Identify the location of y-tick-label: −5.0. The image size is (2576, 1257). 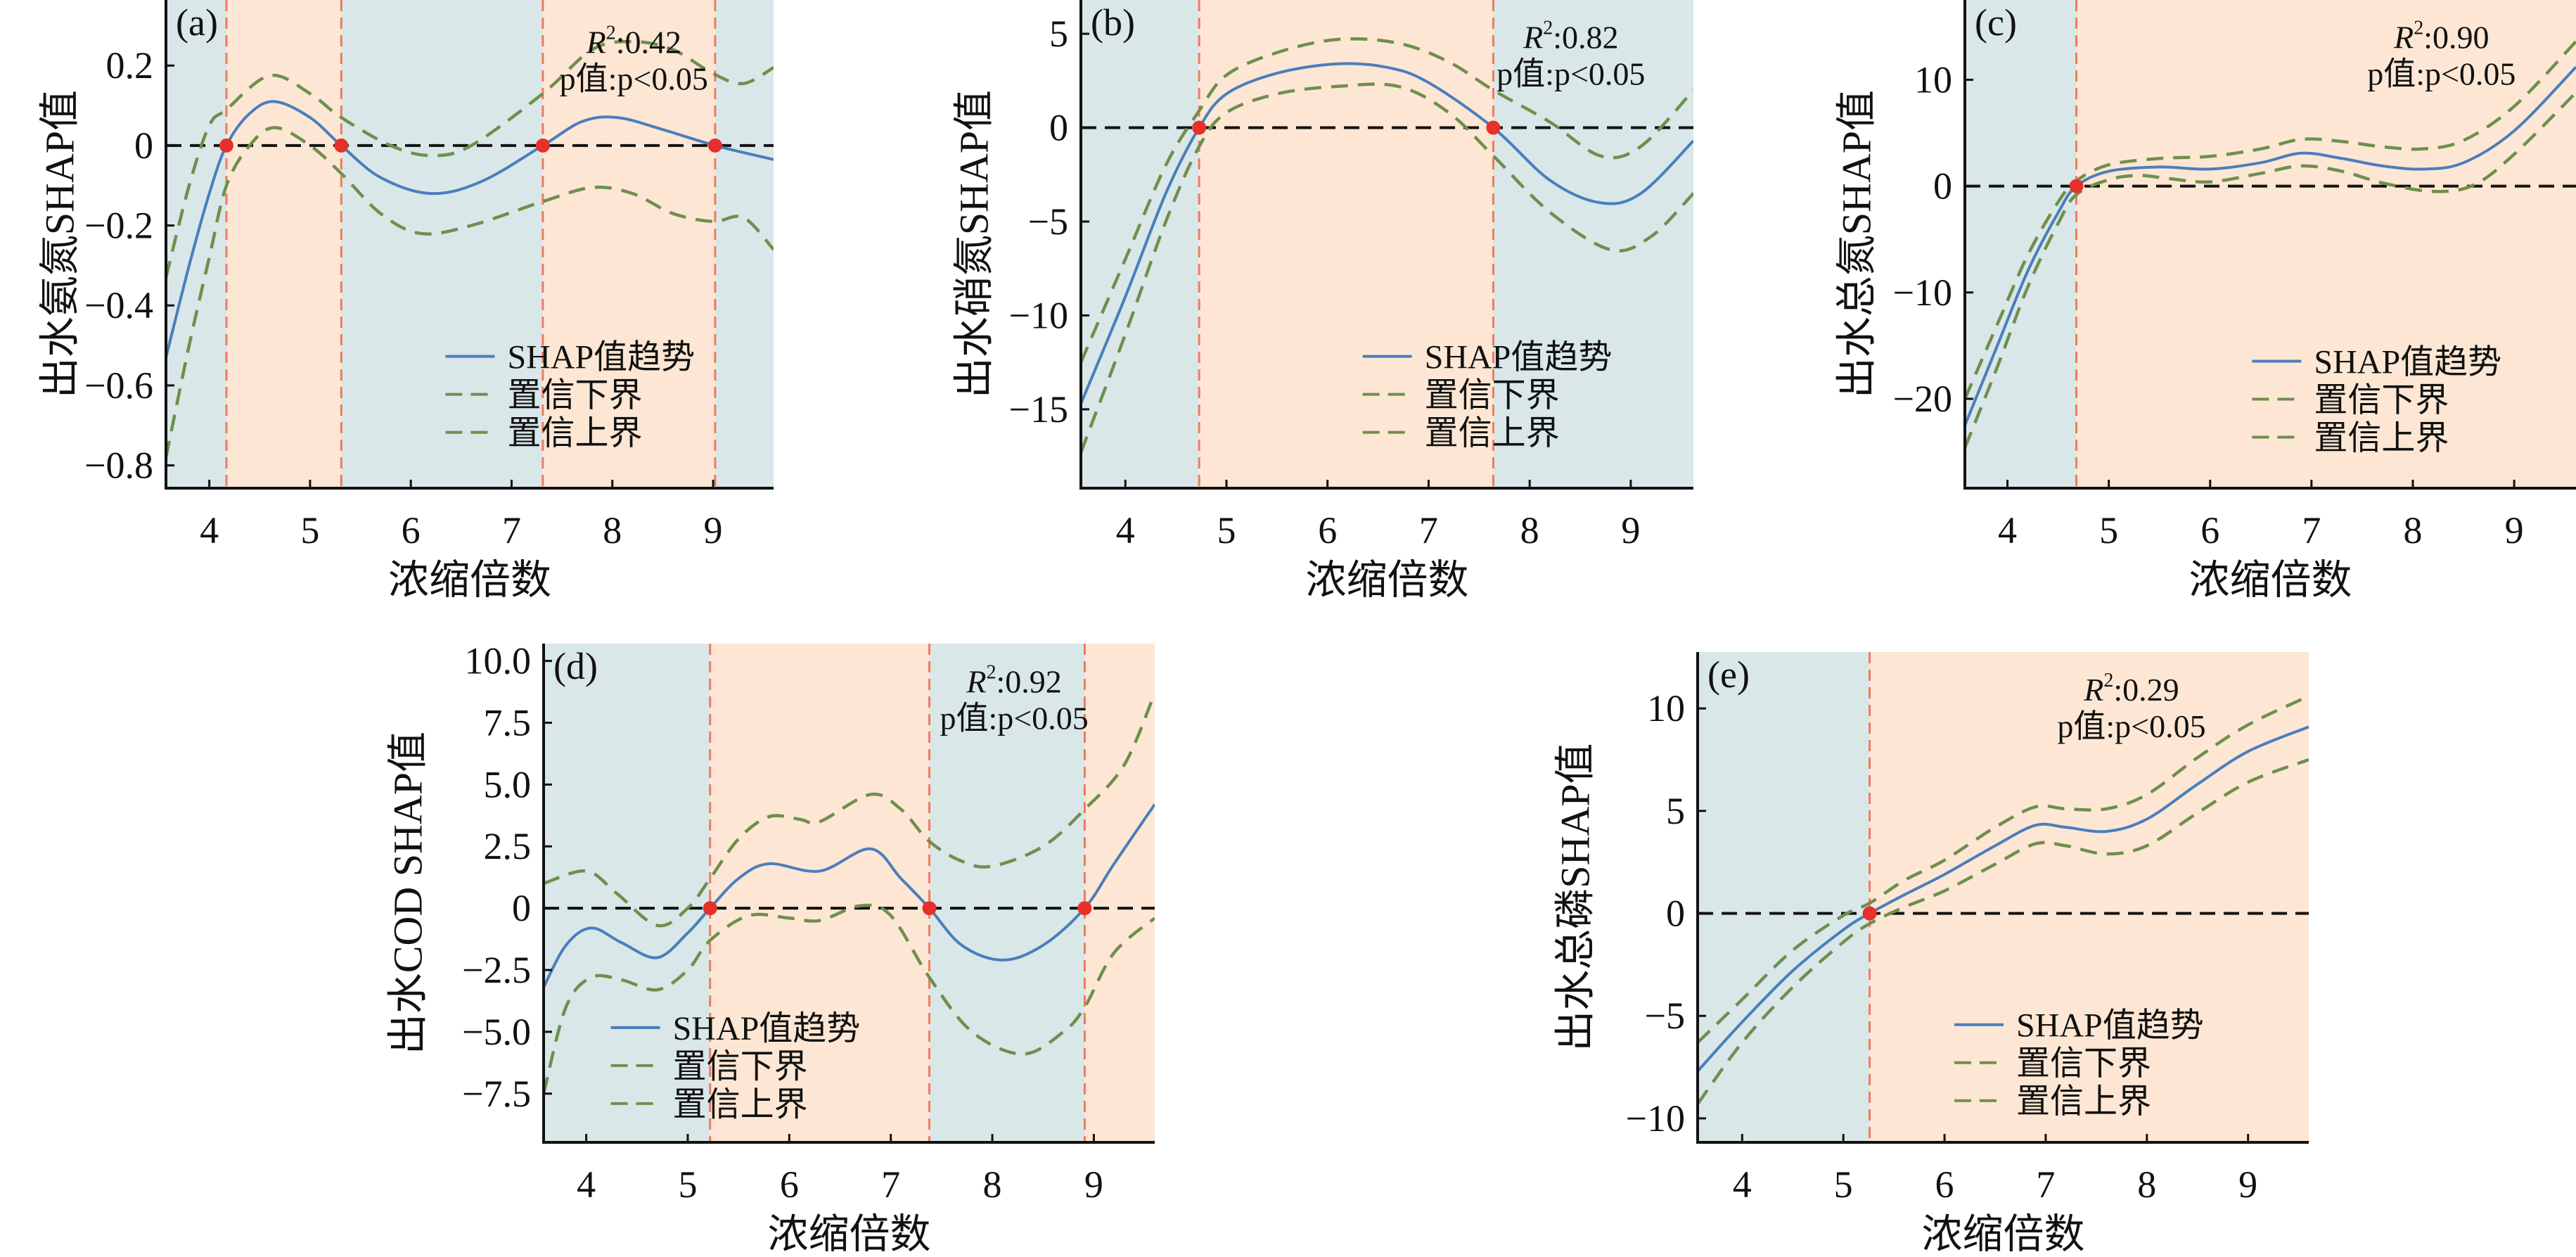
(496, 1032).